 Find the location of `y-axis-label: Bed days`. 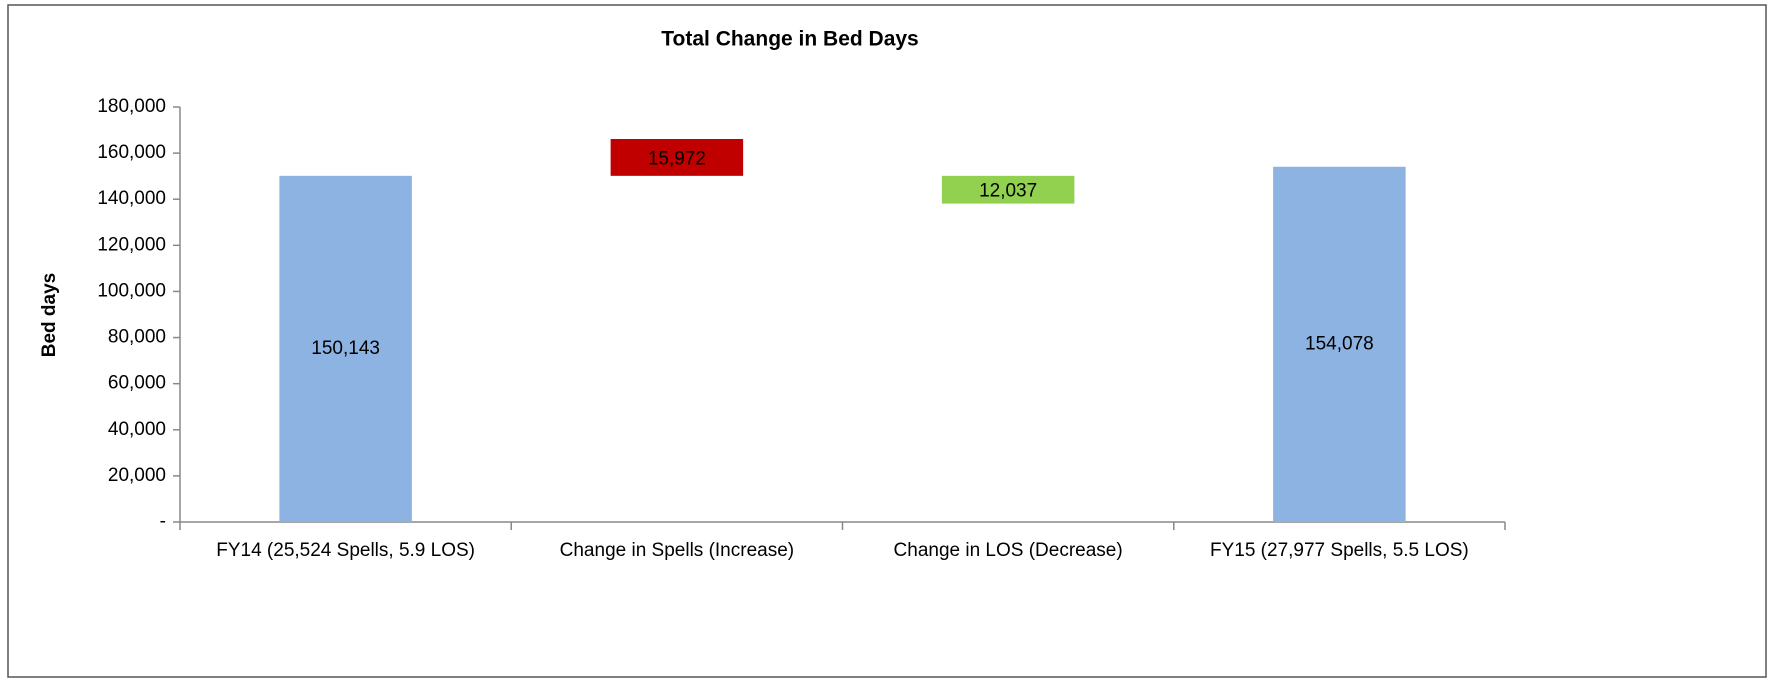

y-axis-label: Bed days is located at coordinates (49, 315).